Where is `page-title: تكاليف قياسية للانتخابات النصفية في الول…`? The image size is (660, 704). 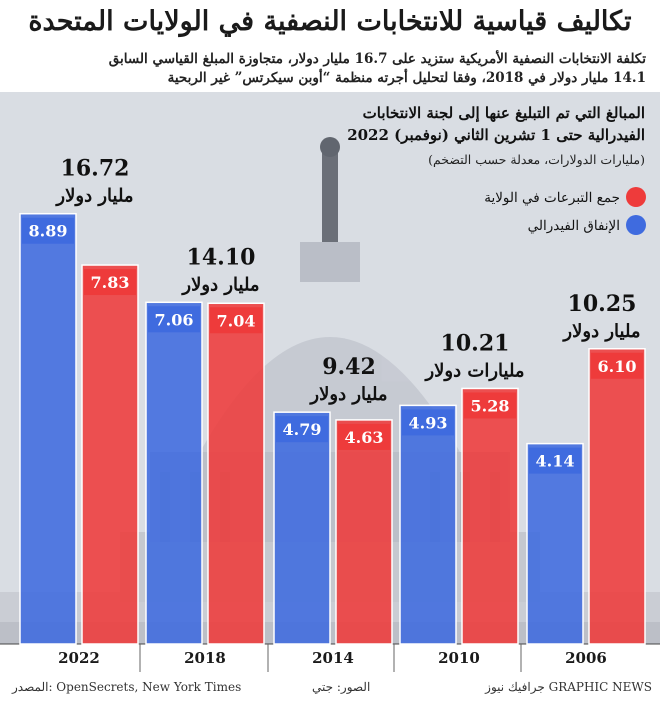
page-title: تكاليف قياسية للانتخابات النصفية في الول… is located at coordinates (330, 21).